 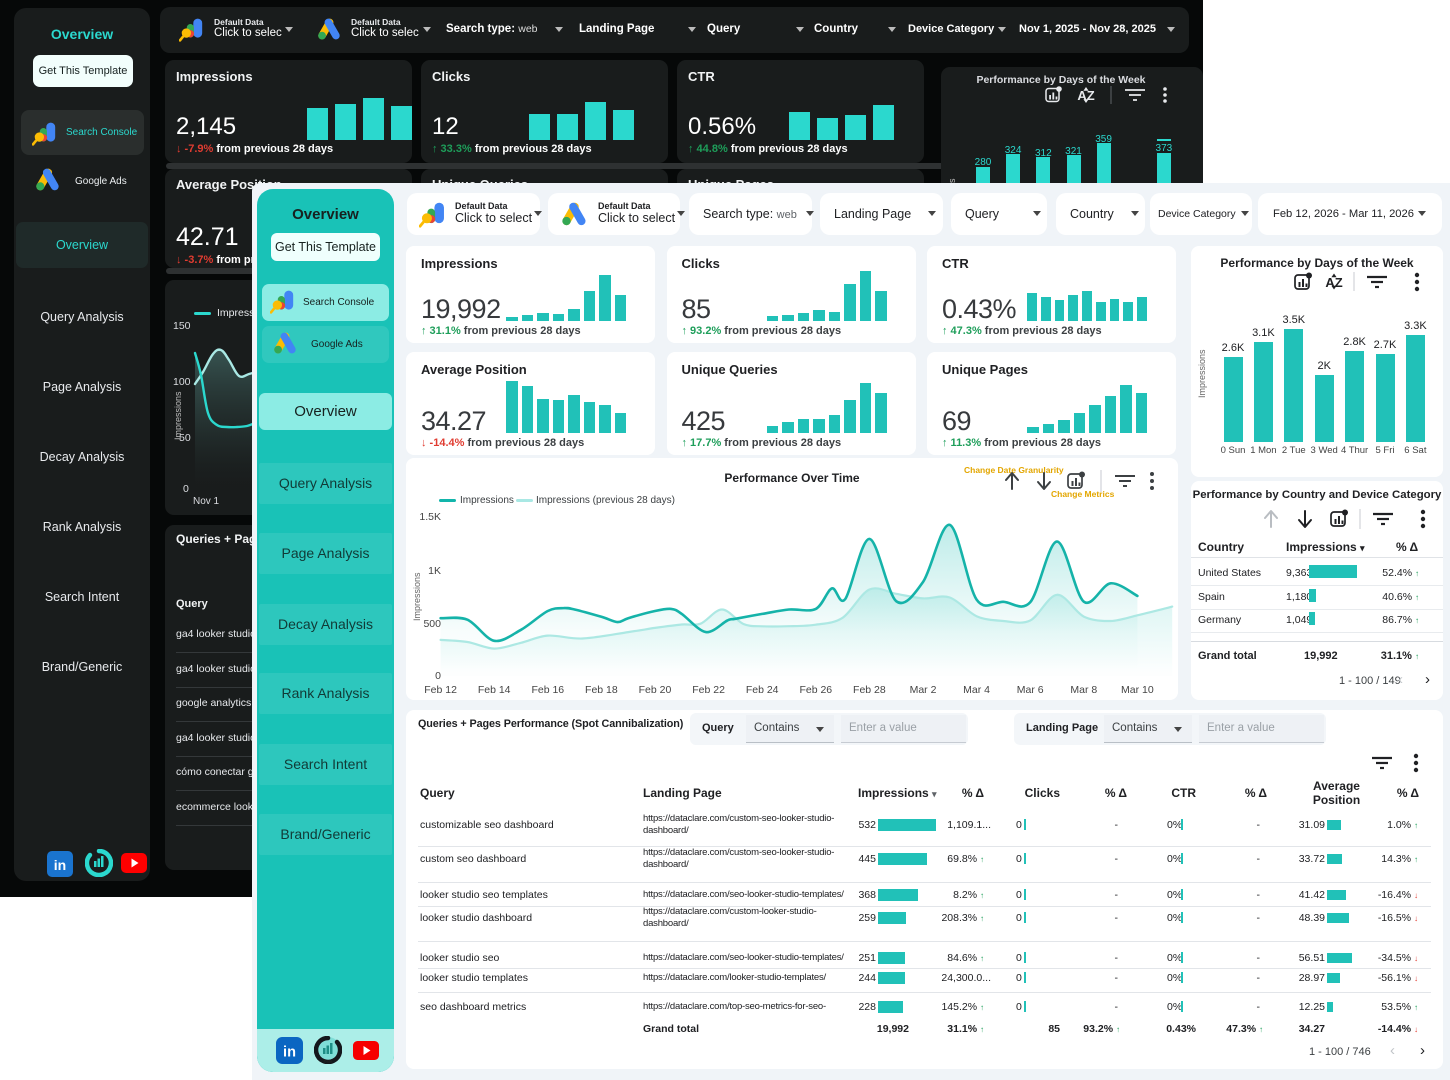 I want to click on svg-text: clare, so click(x=99, y=874).